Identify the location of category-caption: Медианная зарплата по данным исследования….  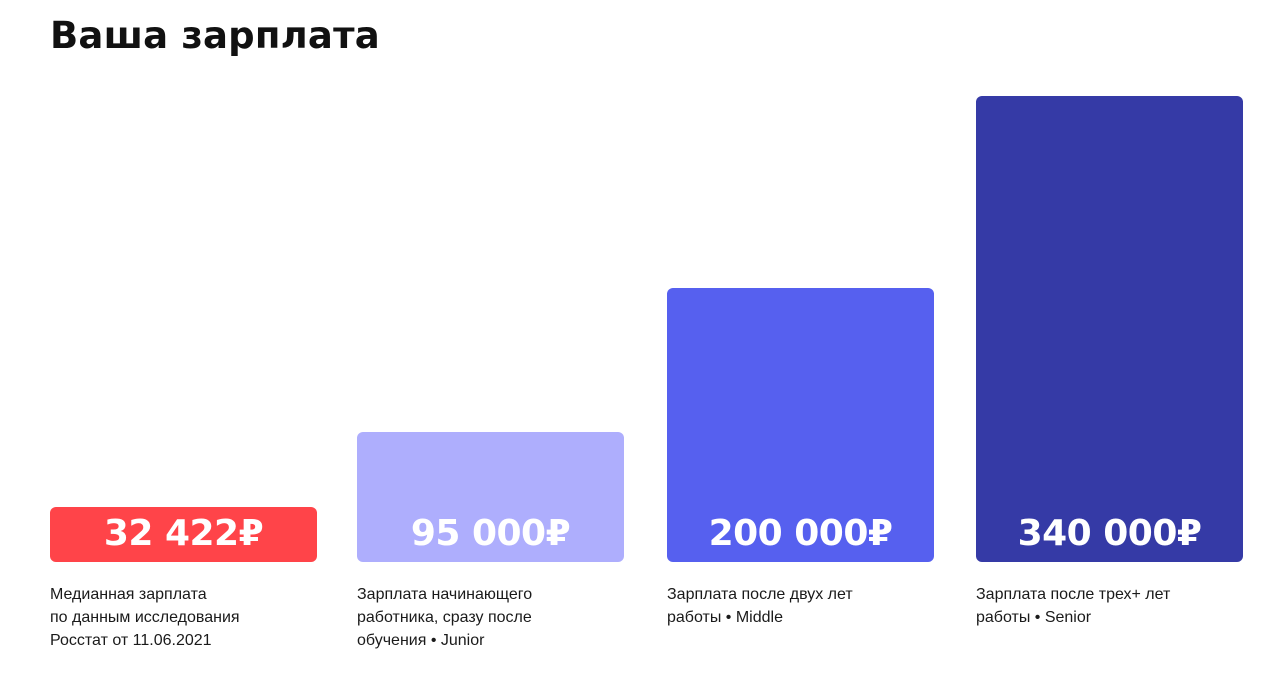
(170, 617).